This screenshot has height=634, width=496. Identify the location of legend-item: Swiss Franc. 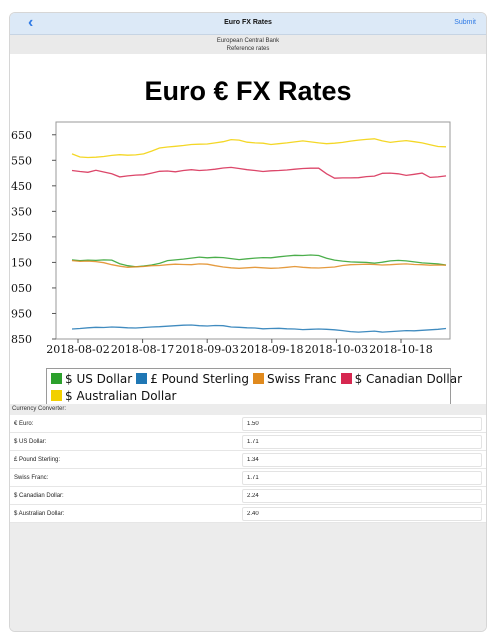
(294, 379).